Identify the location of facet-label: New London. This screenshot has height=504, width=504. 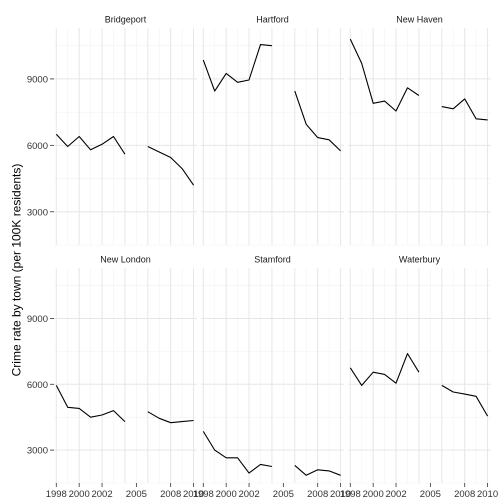
(125, 260).